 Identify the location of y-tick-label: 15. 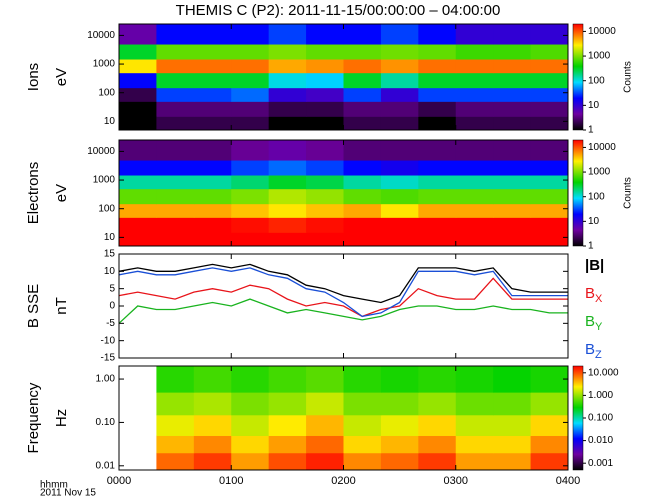
(110, 254).